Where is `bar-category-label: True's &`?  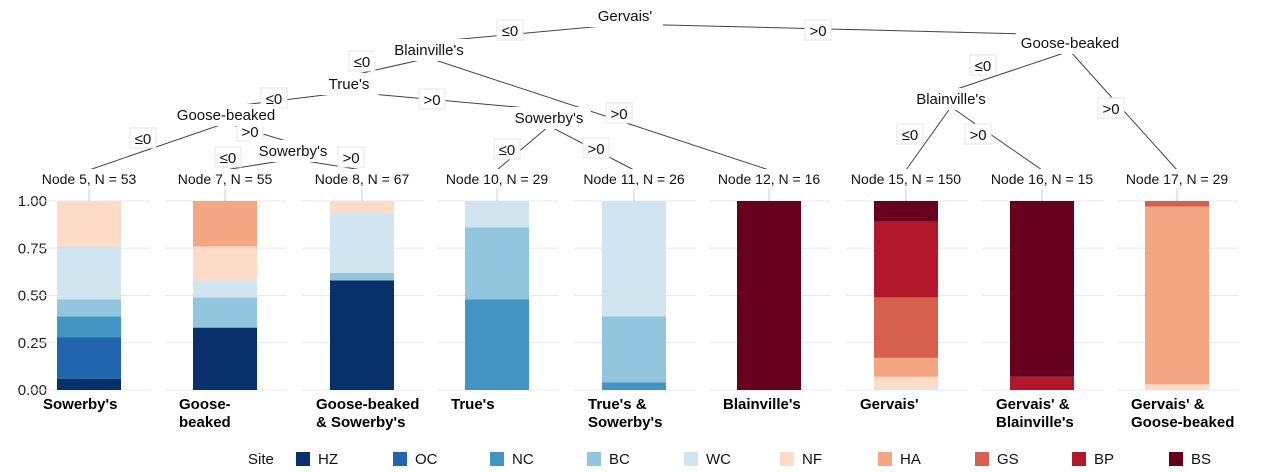 bar-category-label: True's & is located at coordinates (617, 404).